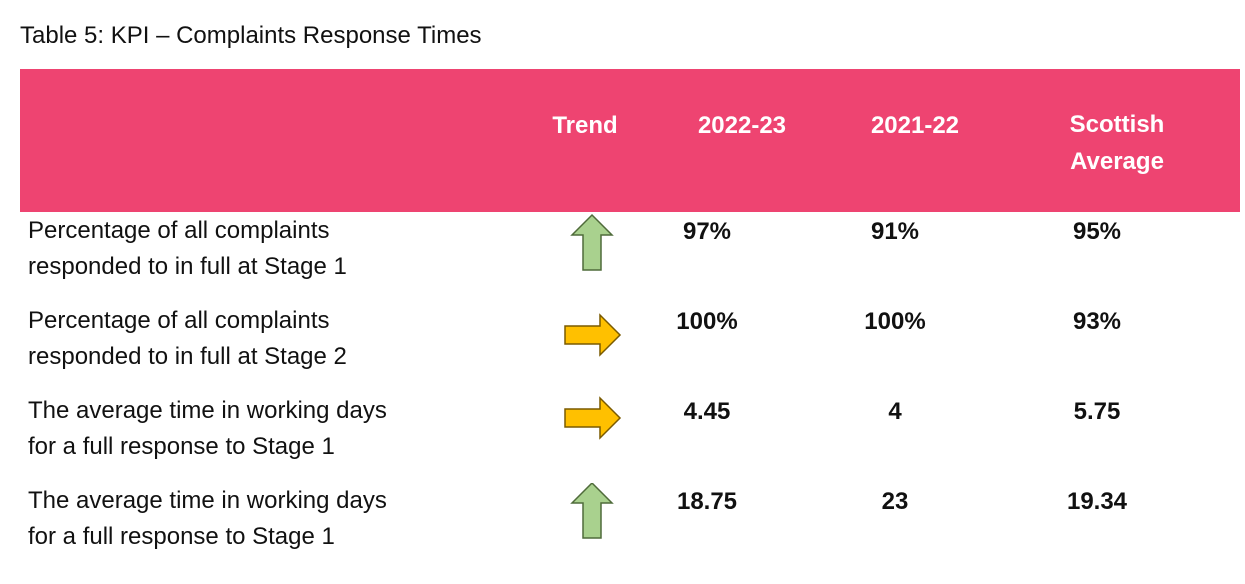  What do you see at coordinates (742, 125) in the screenshot?
I see `header-2022-23: 2022-23` at bounding box center [742, 125].